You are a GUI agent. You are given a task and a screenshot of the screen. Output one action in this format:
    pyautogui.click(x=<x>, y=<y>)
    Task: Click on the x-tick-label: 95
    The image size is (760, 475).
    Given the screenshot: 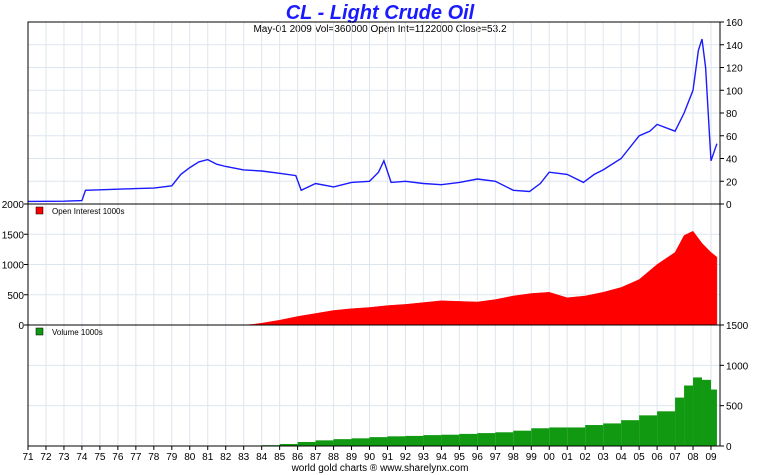 What is the action you would take?
    pyautogui.click(x=460, y=457)
    